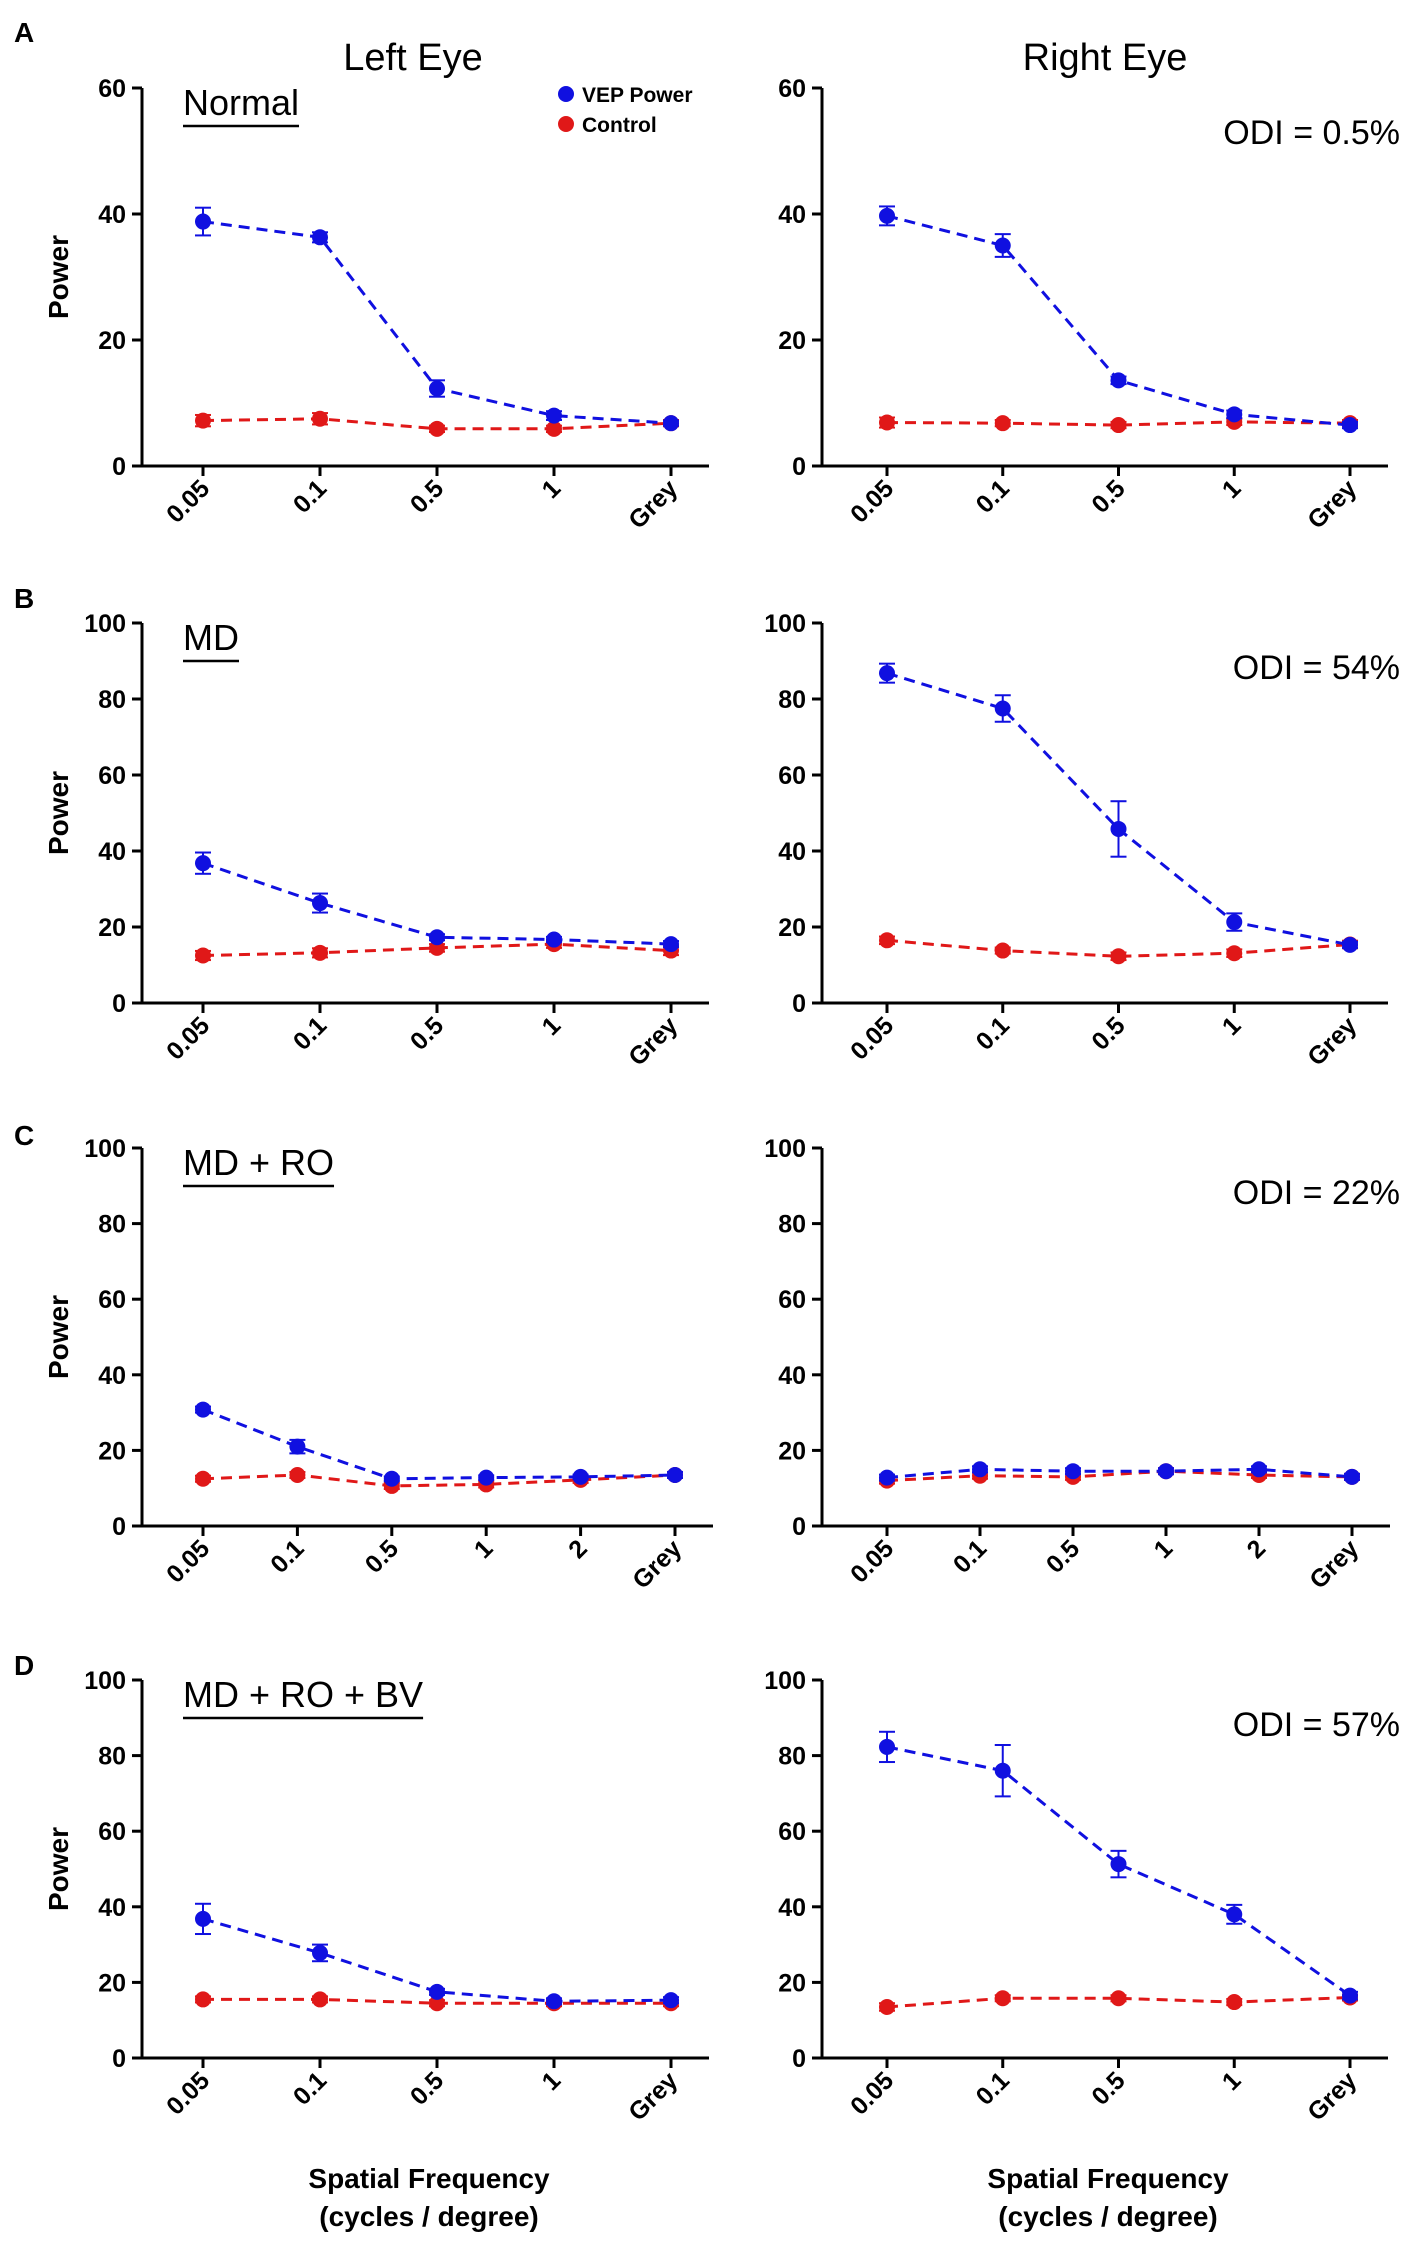  I want to click on panel-c-left-xtick-label-0: 0.05, so click(188, 1561).